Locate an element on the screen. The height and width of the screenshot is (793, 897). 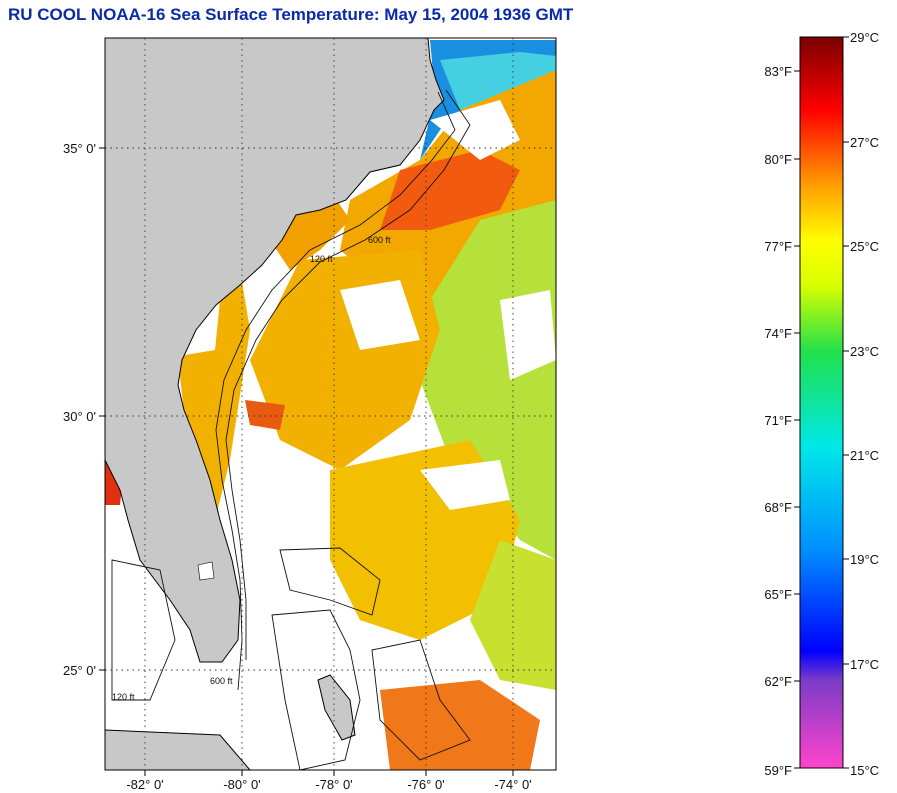
fahrenheit-label-62: 62°F is located at coordinates (778, 681).